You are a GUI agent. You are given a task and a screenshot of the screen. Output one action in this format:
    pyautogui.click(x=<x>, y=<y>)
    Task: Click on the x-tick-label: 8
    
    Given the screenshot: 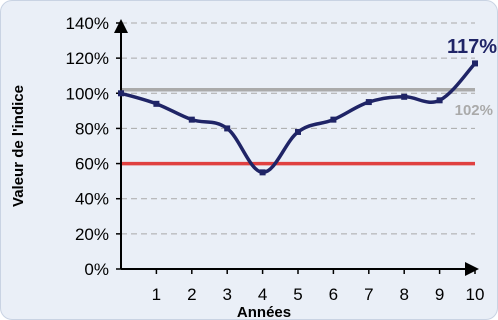 What is the action you would take?
    pyautogui.click(x=403, y=294)
    